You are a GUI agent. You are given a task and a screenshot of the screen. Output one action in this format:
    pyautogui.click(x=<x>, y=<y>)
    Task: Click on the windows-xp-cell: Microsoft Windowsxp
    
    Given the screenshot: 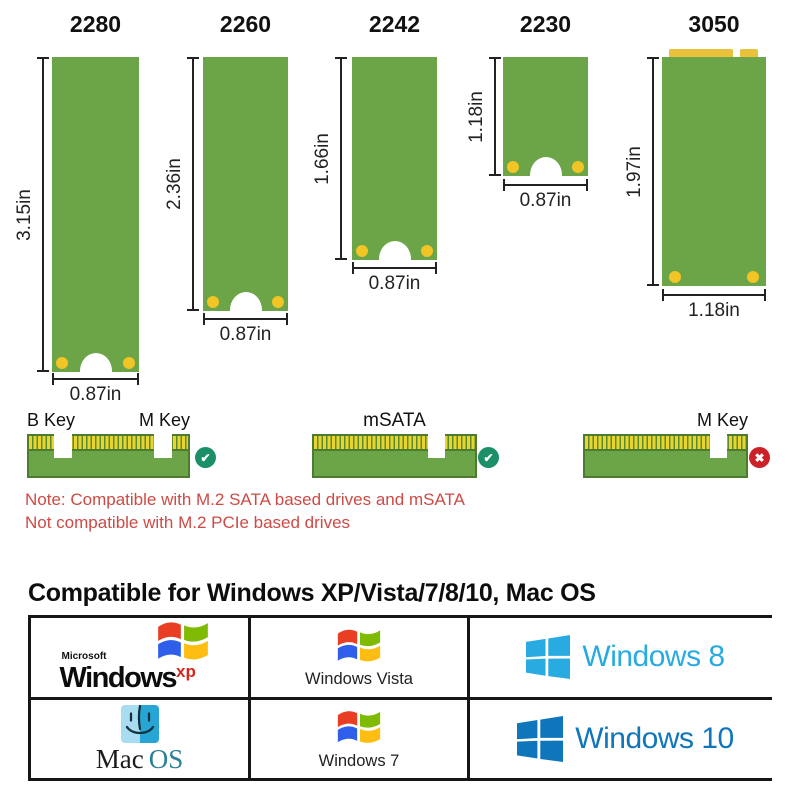 What is the action you would take?
    pyautogui.click(x=139, y=657)
    